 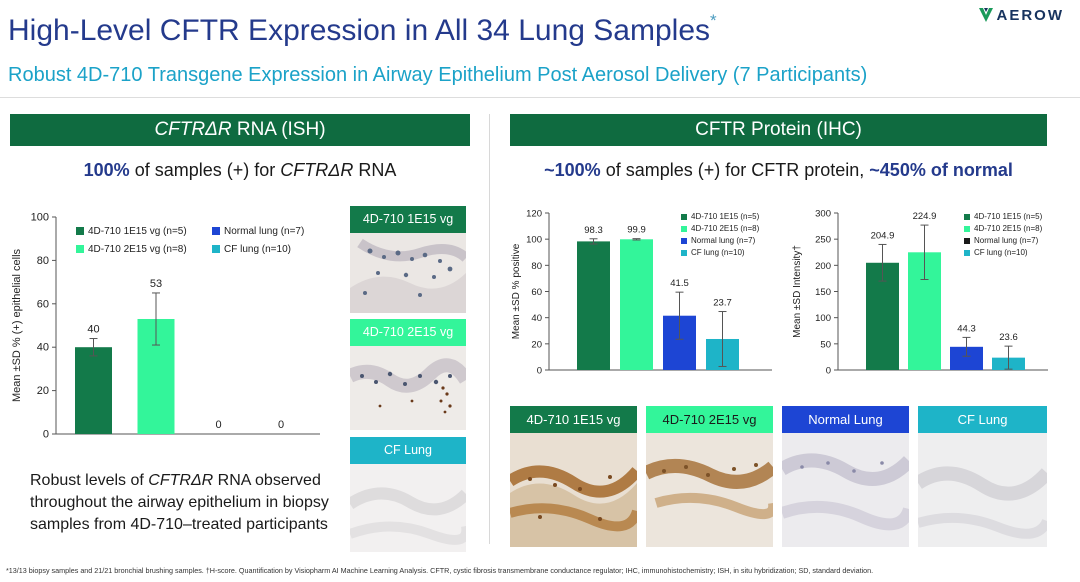 What do you see at coordinates (1008, 337) in the screenshot?
I see `data-label: 23.6` at bounding box center [1008, 337].